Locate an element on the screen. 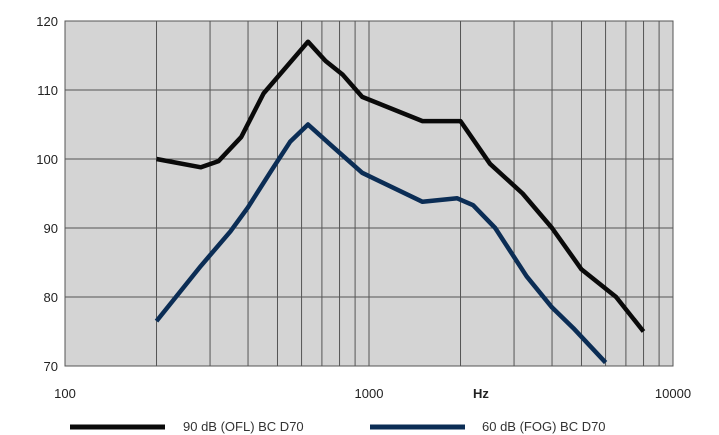  legend-label-1: 90 dB (OFL) BC D70 is located at coordinates (243, 426).